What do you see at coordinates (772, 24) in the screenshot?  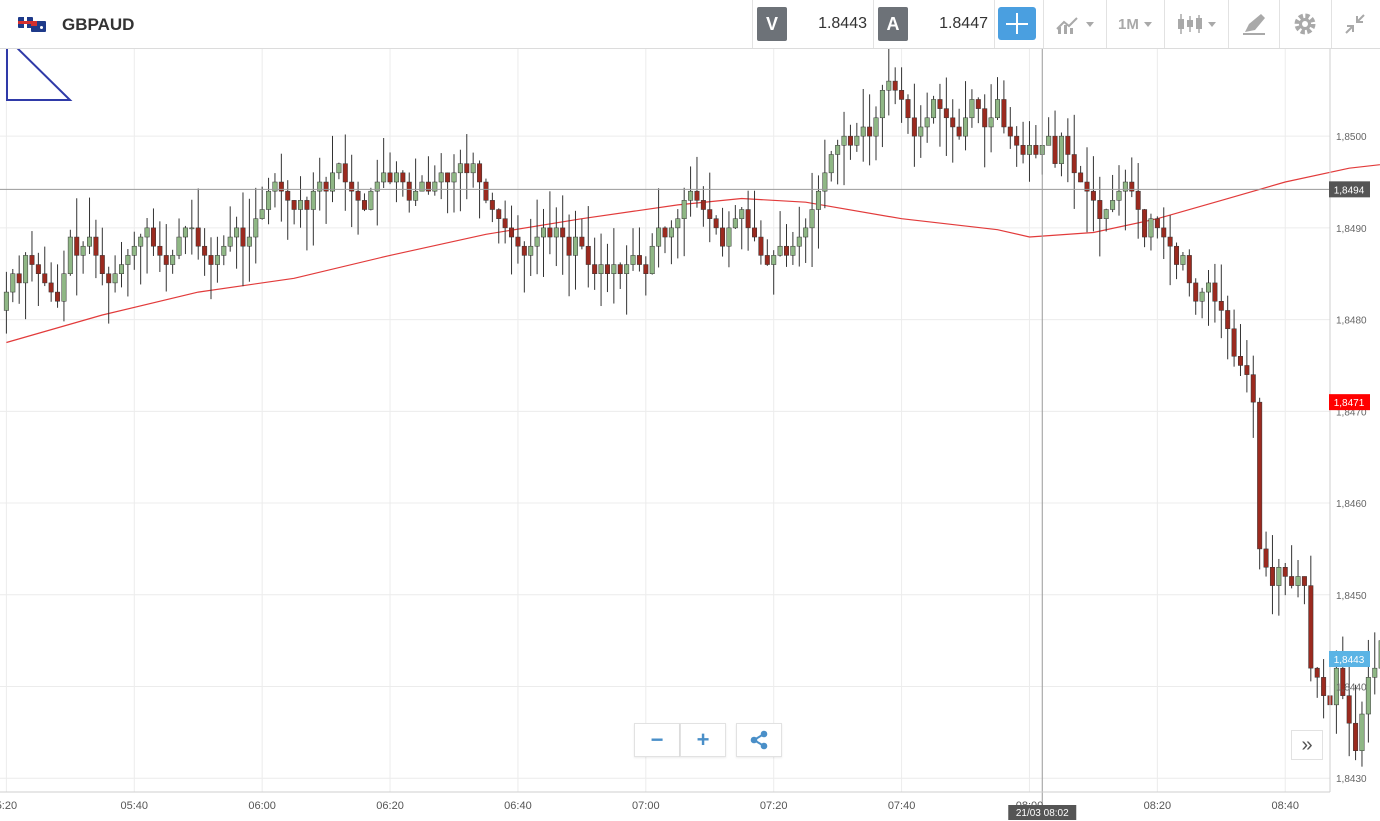 I see `bid-label: V` at bounding box center [772, 24].